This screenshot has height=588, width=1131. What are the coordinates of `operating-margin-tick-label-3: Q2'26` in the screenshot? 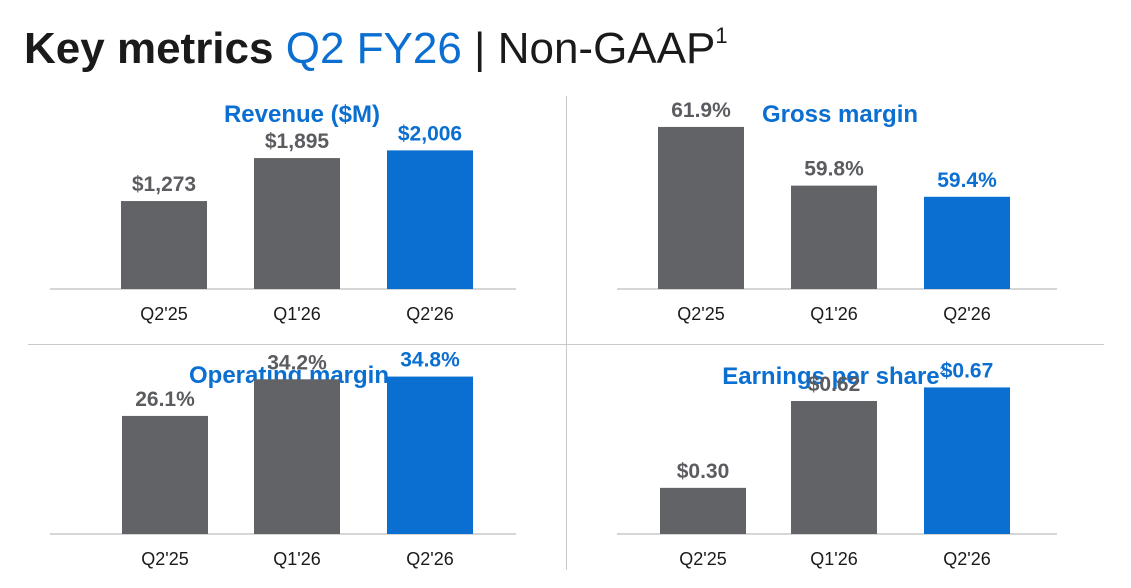 It's located at (429, 559).